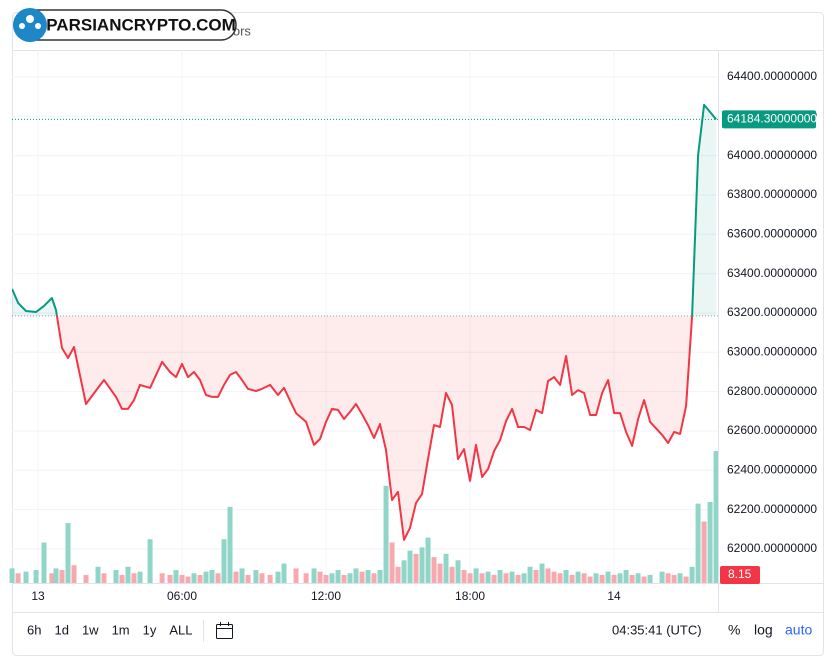 This screenshot has height=665, width=837. What do you see at coordinates (734, 630) in the screenshot?
I see `percent-toggle: %` at bounding box center [734, 630].